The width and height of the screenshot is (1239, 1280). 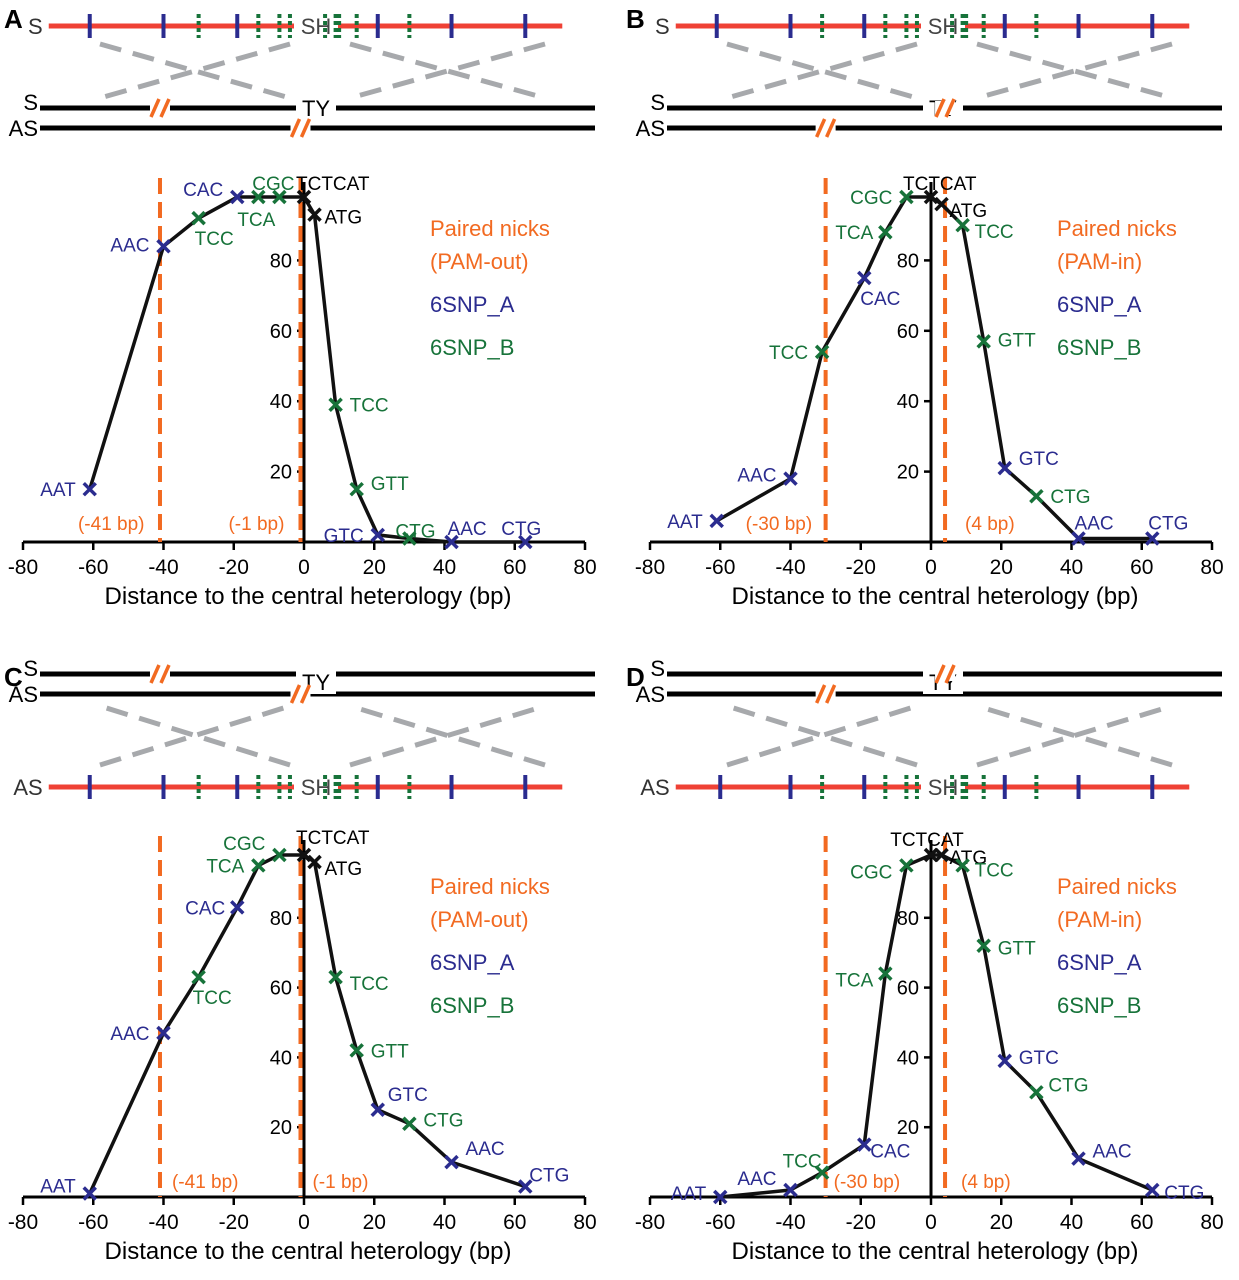 What do you see at coordinates (472, 962) in the screenshot?
I see `legend-snp-a: 6SNP_A` at bounding box center [472, 962].